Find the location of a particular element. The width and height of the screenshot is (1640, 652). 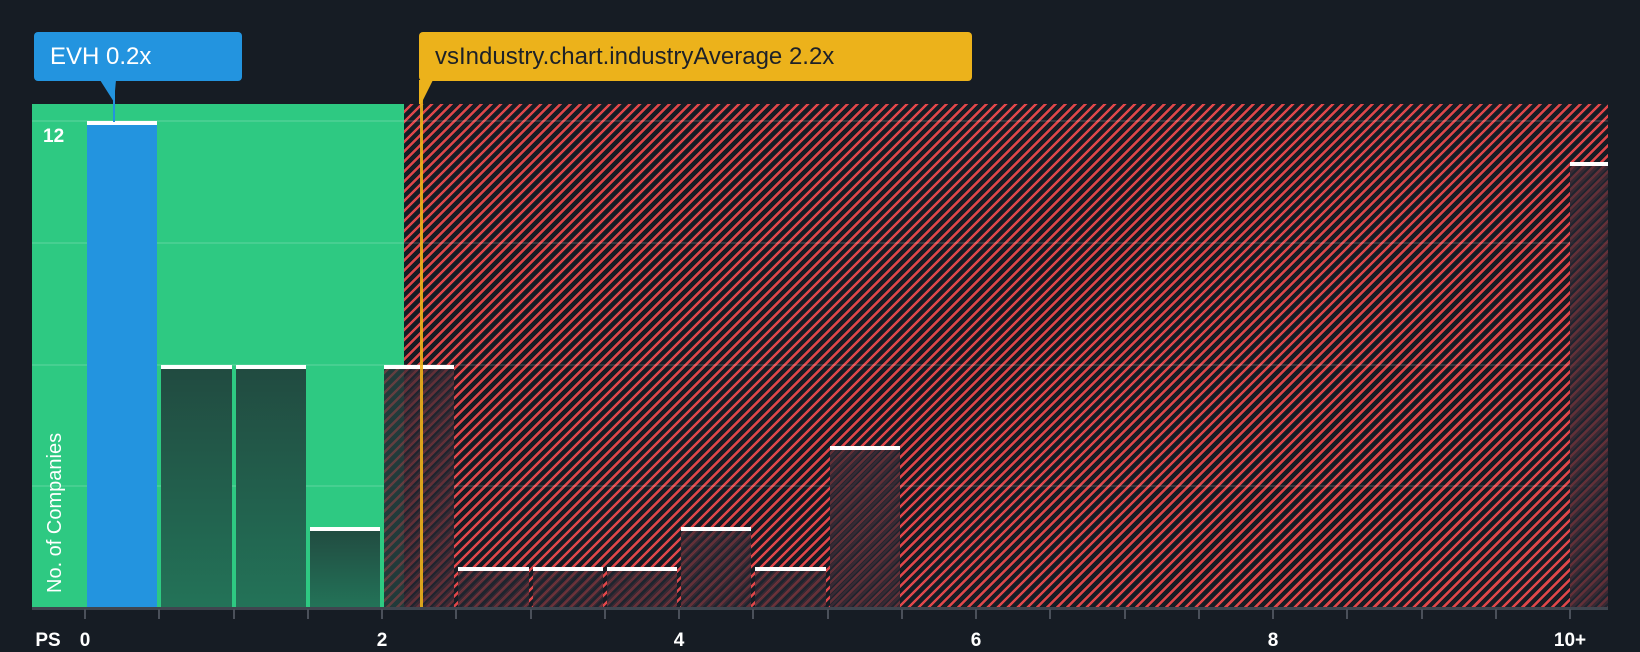

y-axis-title: No. of Companies is located at coordinates (55, 512).